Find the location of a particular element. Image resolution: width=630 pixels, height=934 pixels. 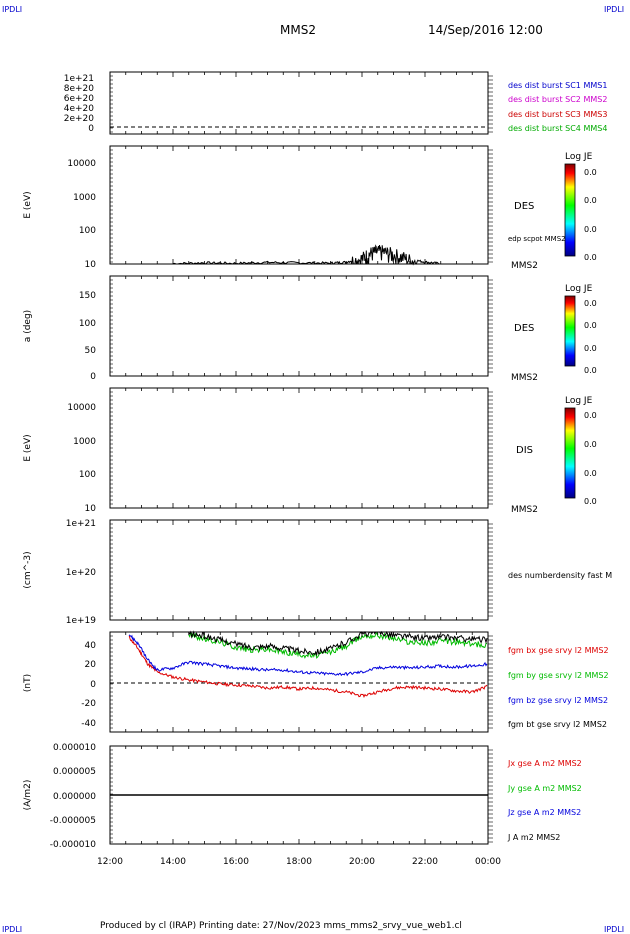

ylabel-density: (cm^-3) is located at coordinates (28, 569).